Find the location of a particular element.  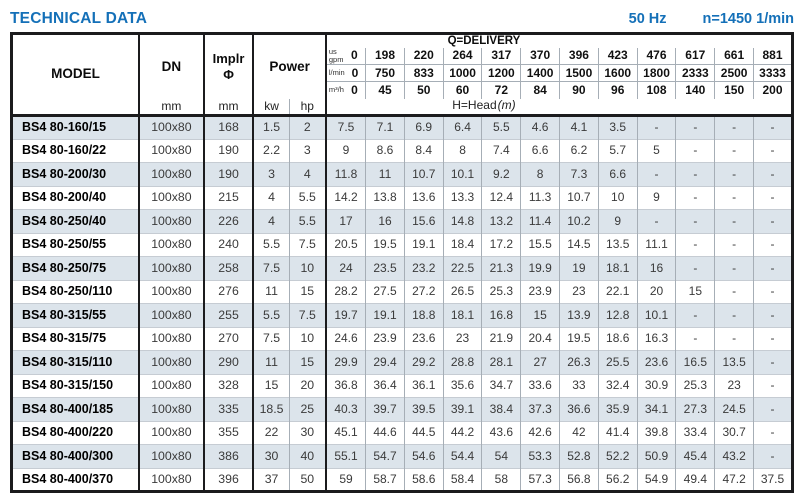

flow-value: 661 is located at coordinates (734, 56).